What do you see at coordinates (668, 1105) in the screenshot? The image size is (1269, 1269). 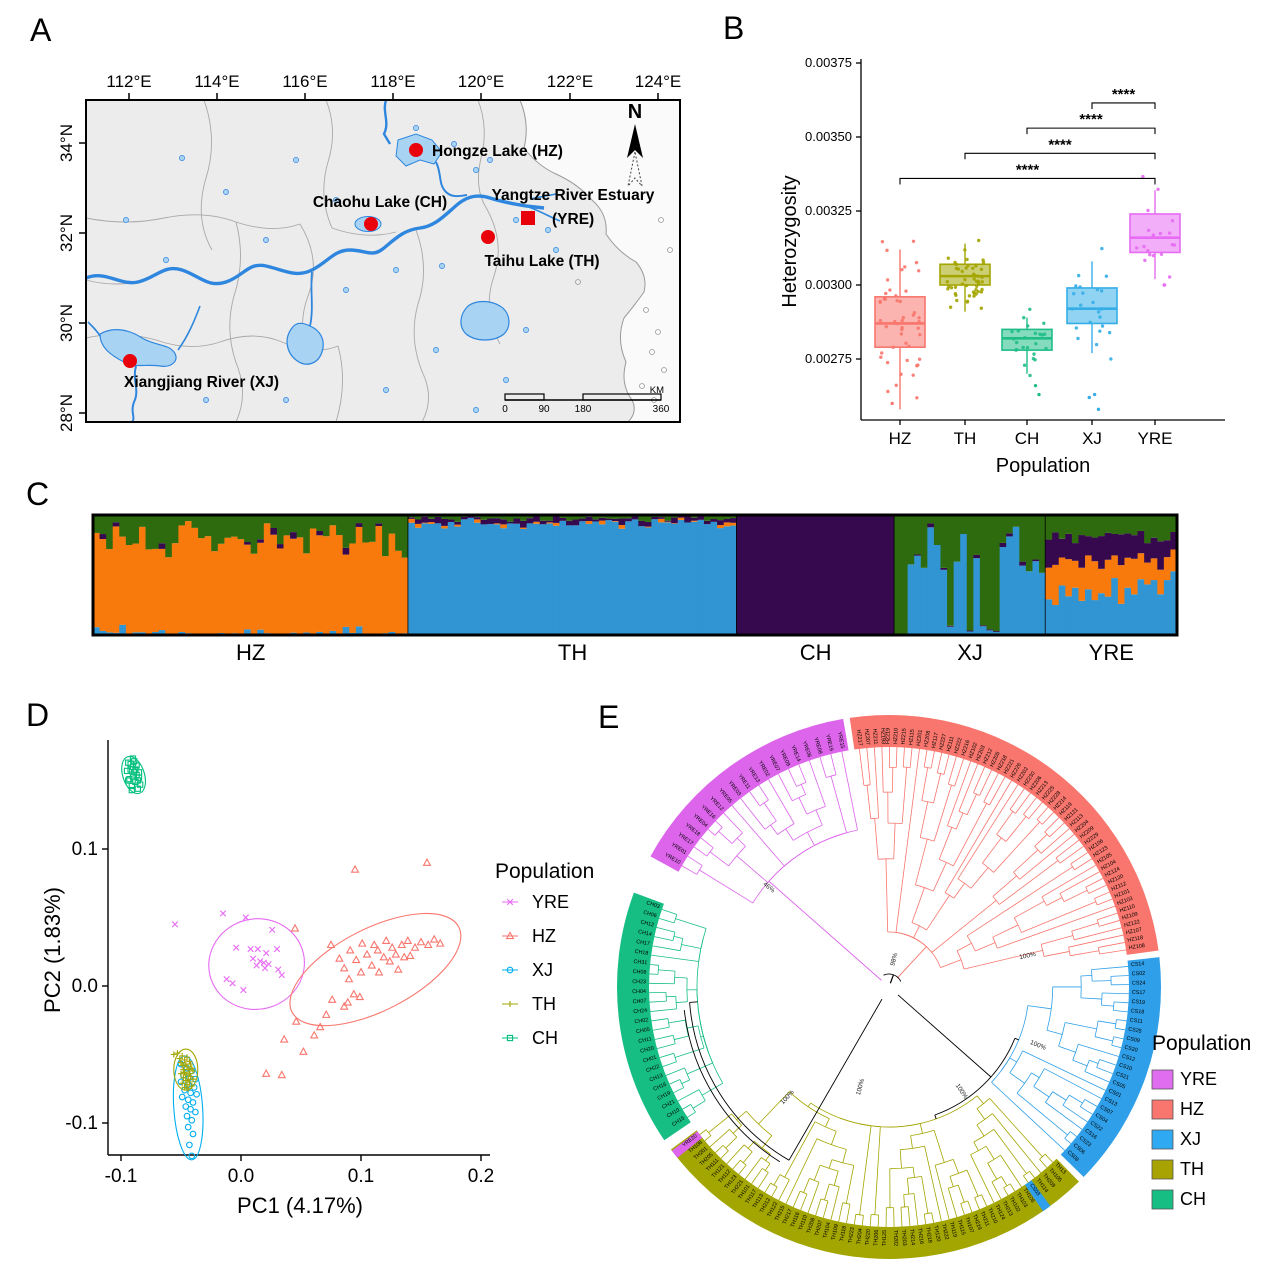 I see `tip-label: CH21` at bounding box center [668, 1105].